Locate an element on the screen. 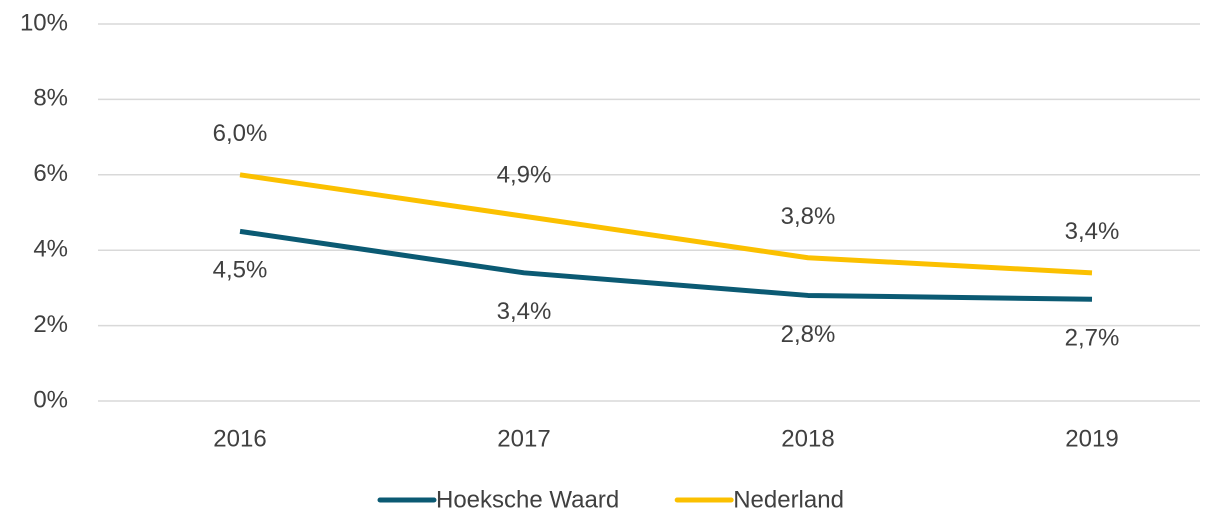  x-tick-label: 2017 is located at coordinates (523, 438).